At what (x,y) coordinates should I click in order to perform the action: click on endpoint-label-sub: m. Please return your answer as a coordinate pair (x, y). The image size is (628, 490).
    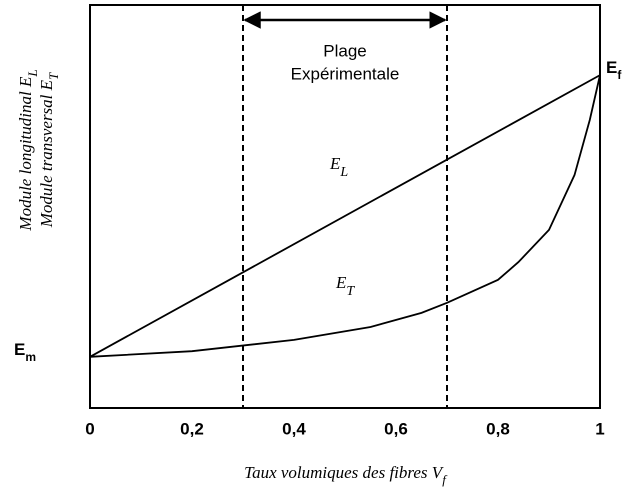
    Looking at the image, I should click on (30, 357).